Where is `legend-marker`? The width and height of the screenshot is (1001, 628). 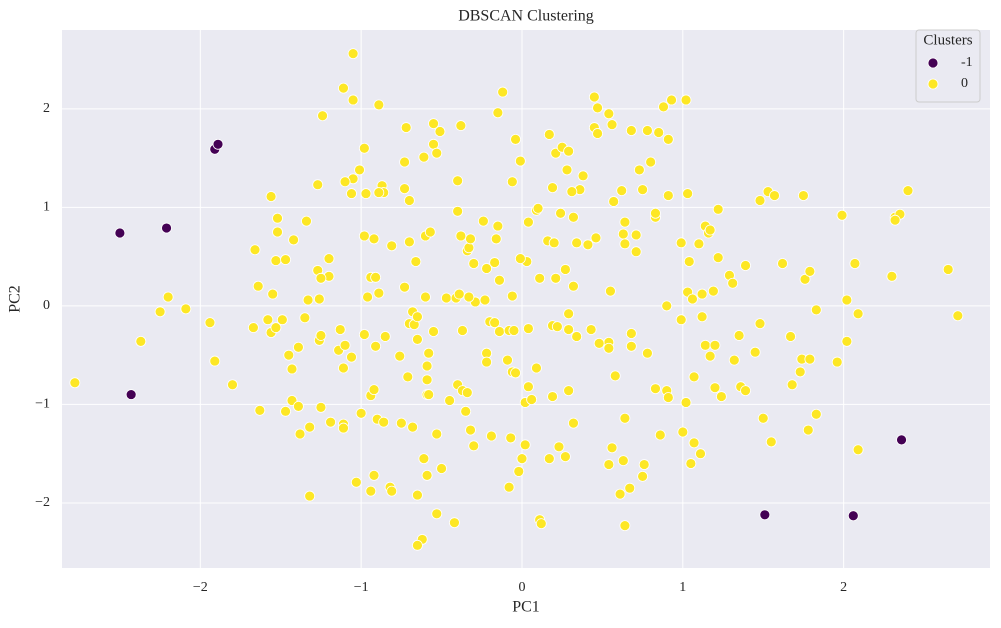 legend-marker is located at coordinates (933, 84).